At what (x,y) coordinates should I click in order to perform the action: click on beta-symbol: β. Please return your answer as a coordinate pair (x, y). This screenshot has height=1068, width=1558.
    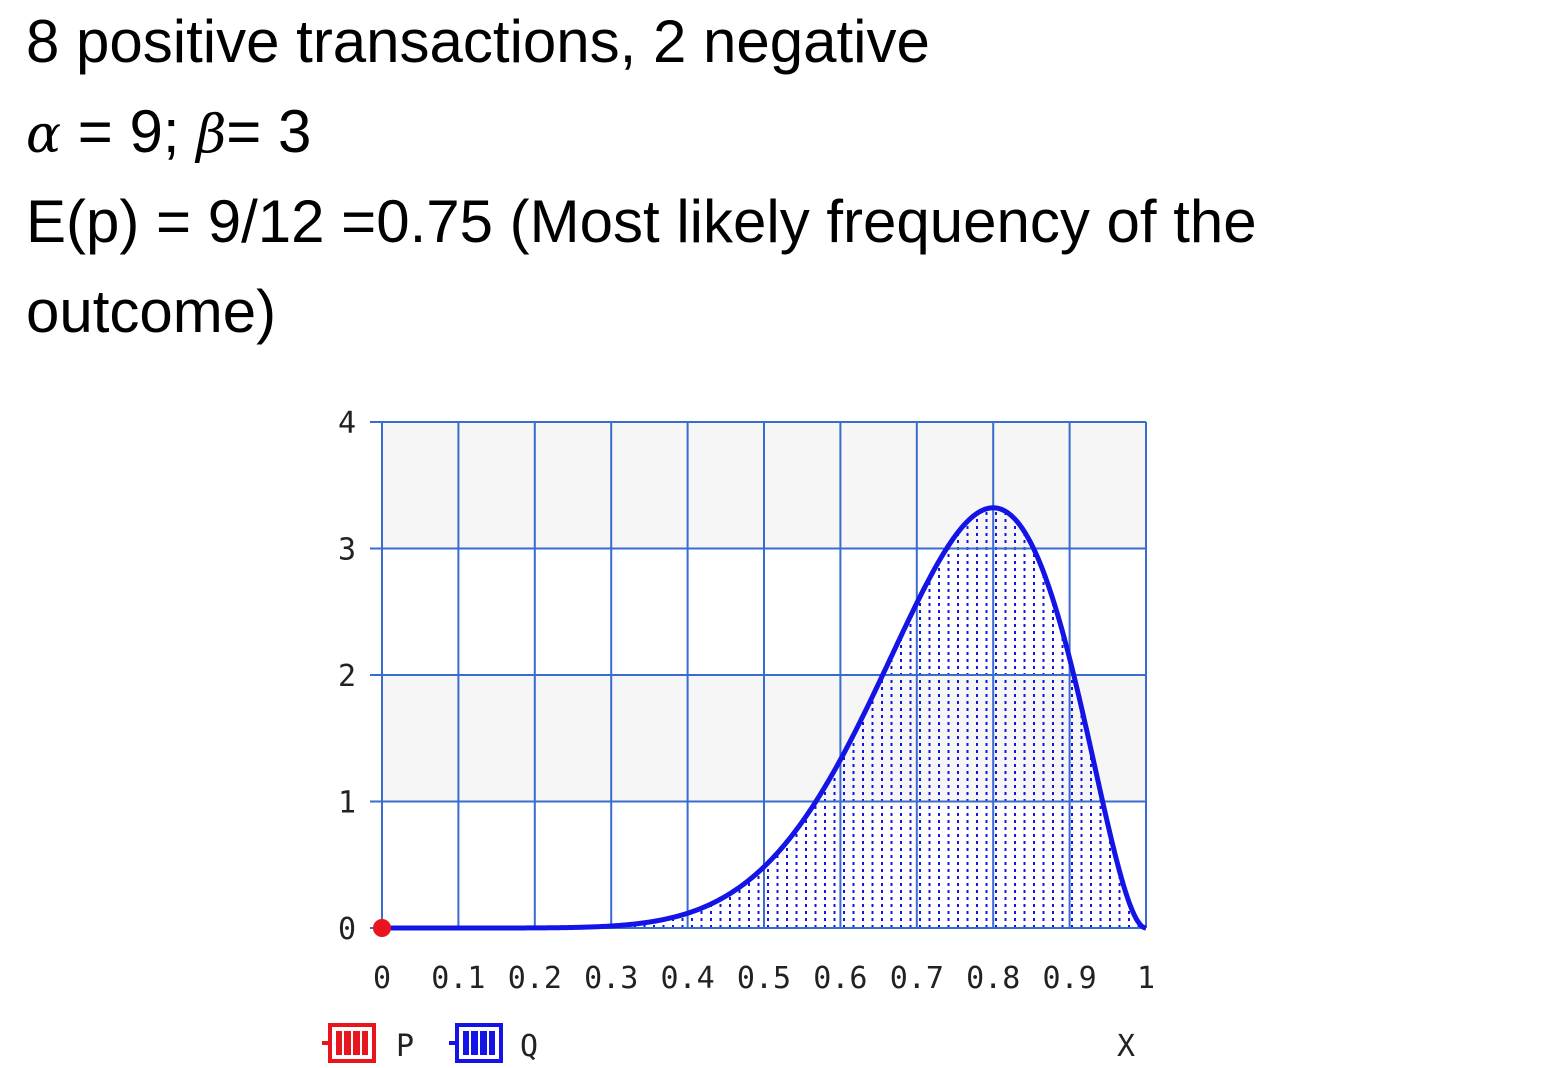
    Looking at the image, I should click on (211, 135).